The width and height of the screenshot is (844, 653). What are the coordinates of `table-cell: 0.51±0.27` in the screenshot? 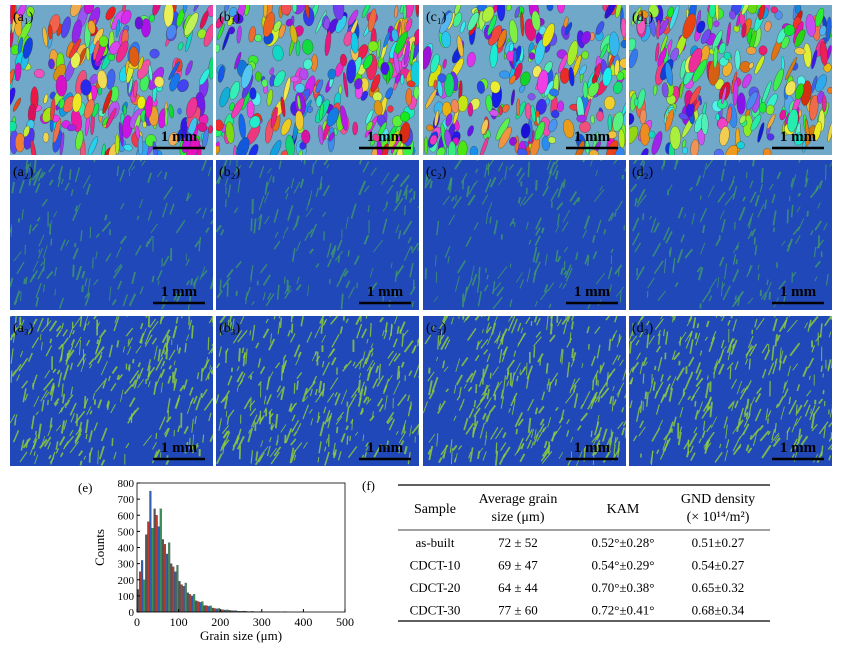 It's located at (718, 542).